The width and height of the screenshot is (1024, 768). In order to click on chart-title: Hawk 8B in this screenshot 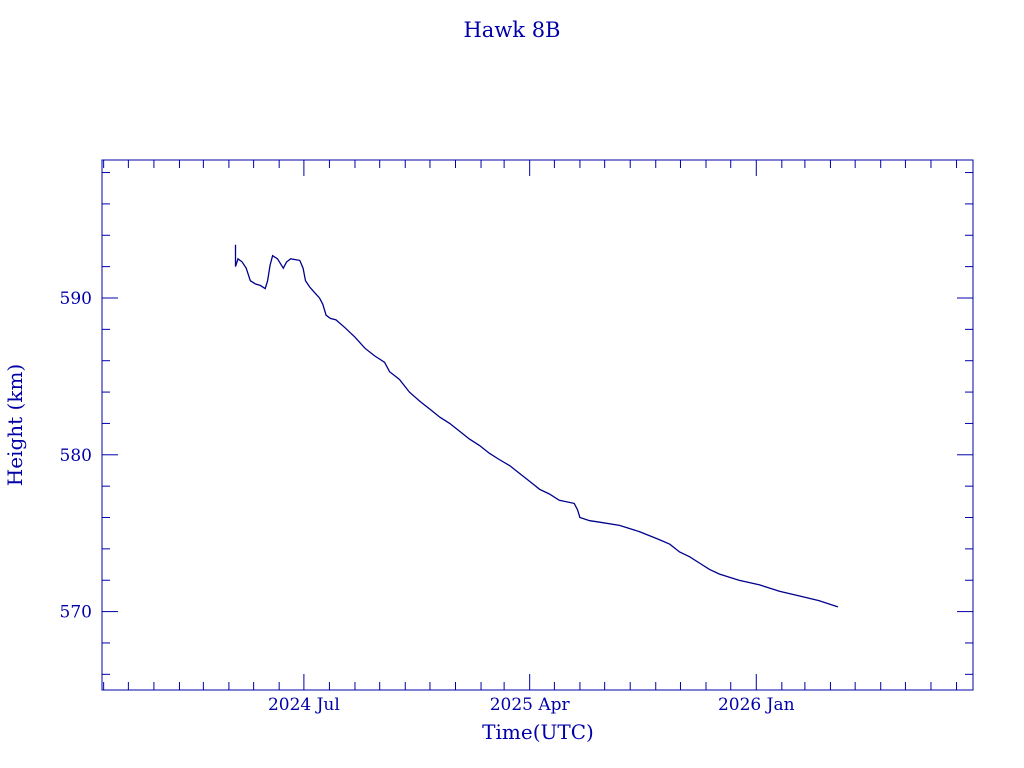, I will do `click(511, 30)`.